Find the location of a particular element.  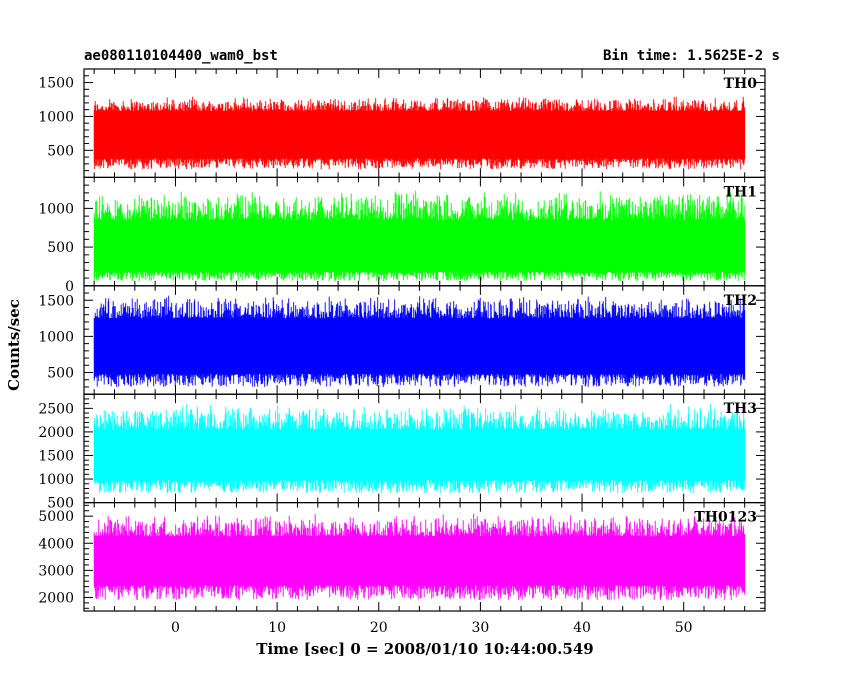

panel-frame is located at coordinates (424, 557).